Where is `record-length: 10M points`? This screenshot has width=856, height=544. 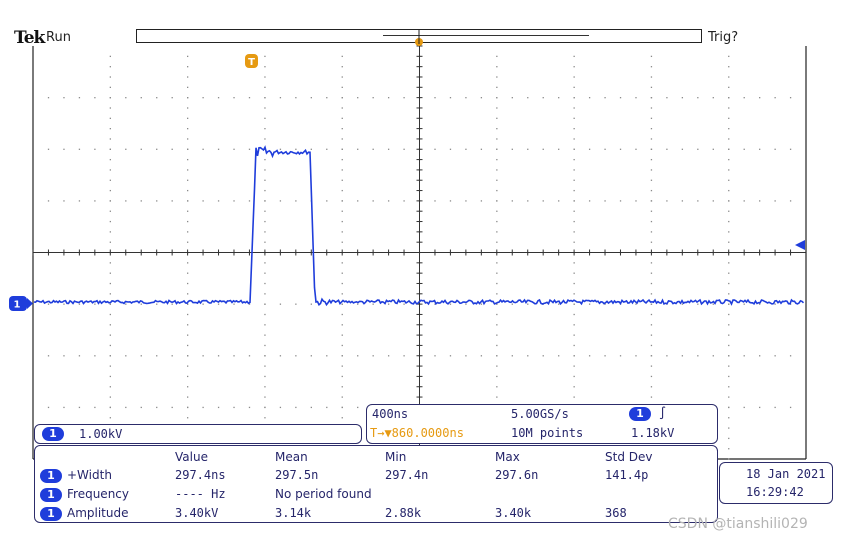
record-length: 10M points is located at coordinates (547, 433).